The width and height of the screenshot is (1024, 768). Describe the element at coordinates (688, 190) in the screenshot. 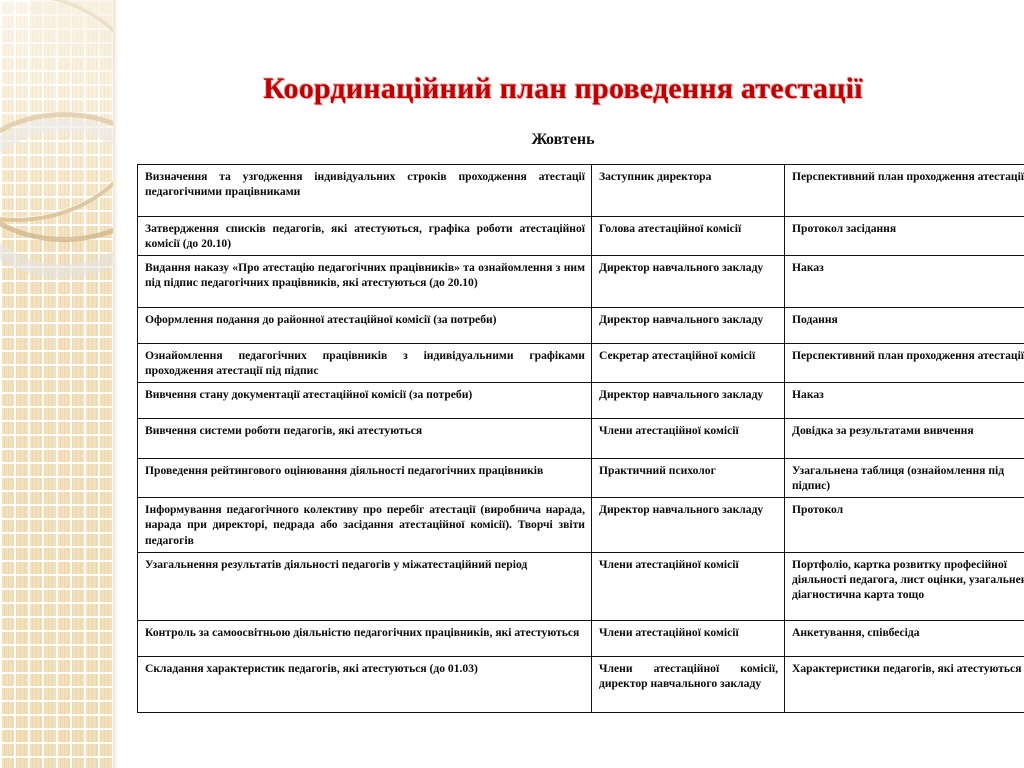

I see `cell-responsible: Заступник директора` at that location.